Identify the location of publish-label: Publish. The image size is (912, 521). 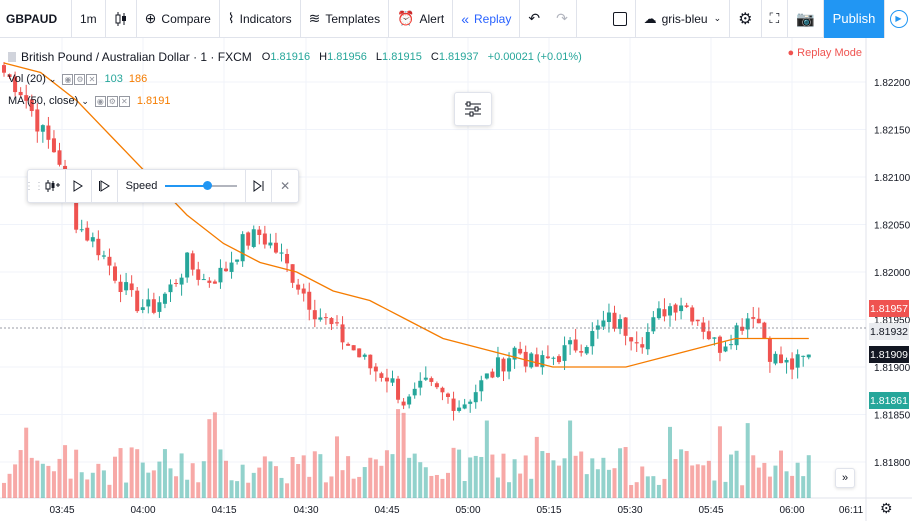
(854, 18).